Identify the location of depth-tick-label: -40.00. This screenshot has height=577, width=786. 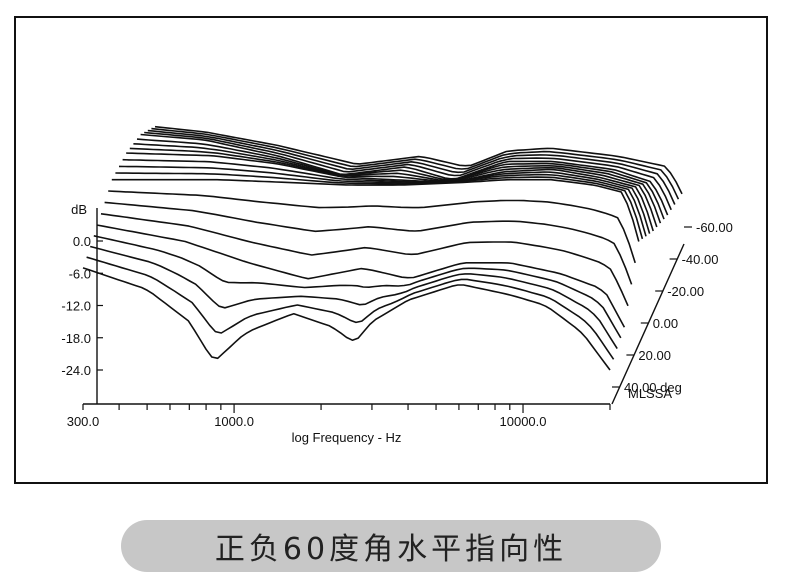
(700, 259).